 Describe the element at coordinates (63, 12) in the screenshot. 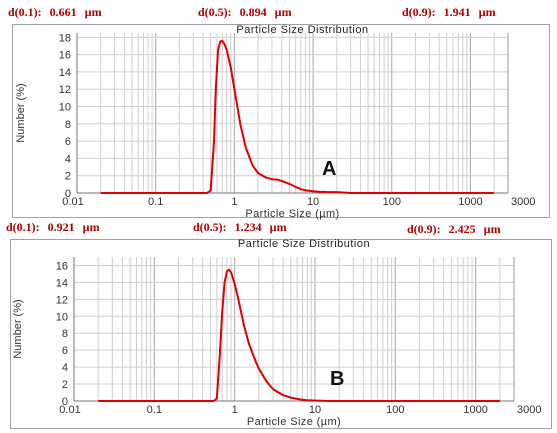

I see `stat-value: 0.661` at that location.